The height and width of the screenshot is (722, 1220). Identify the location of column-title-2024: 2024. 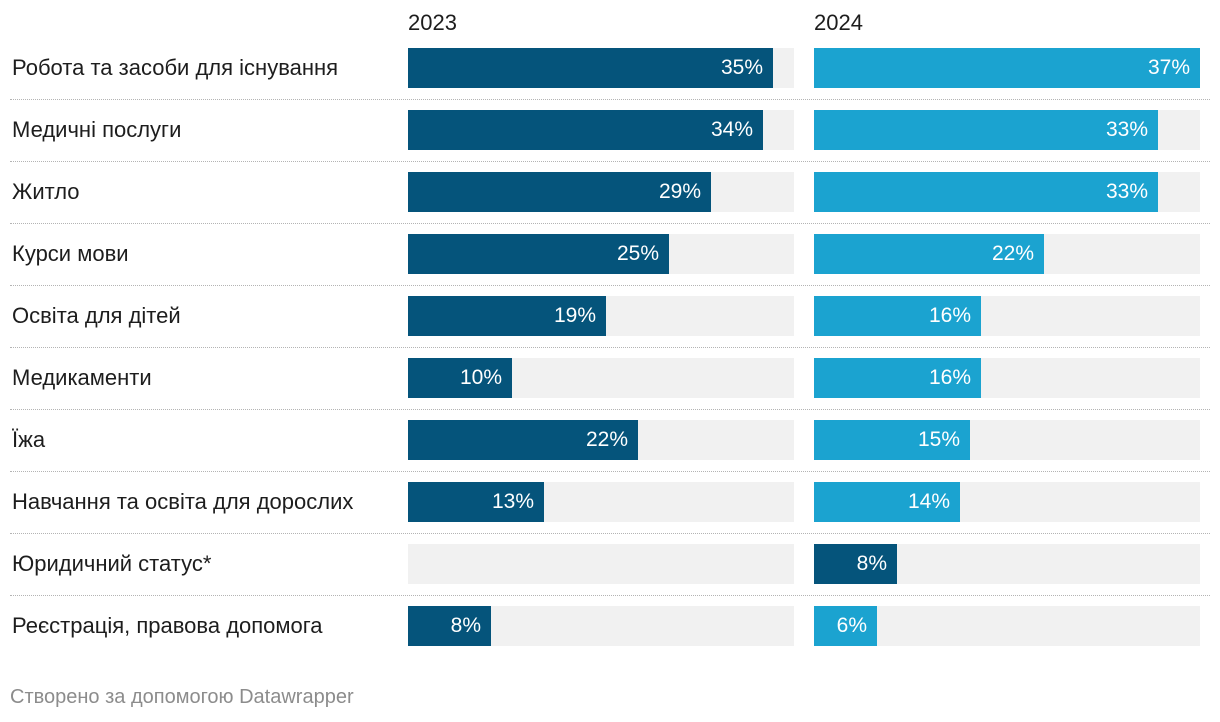
(838, 22).